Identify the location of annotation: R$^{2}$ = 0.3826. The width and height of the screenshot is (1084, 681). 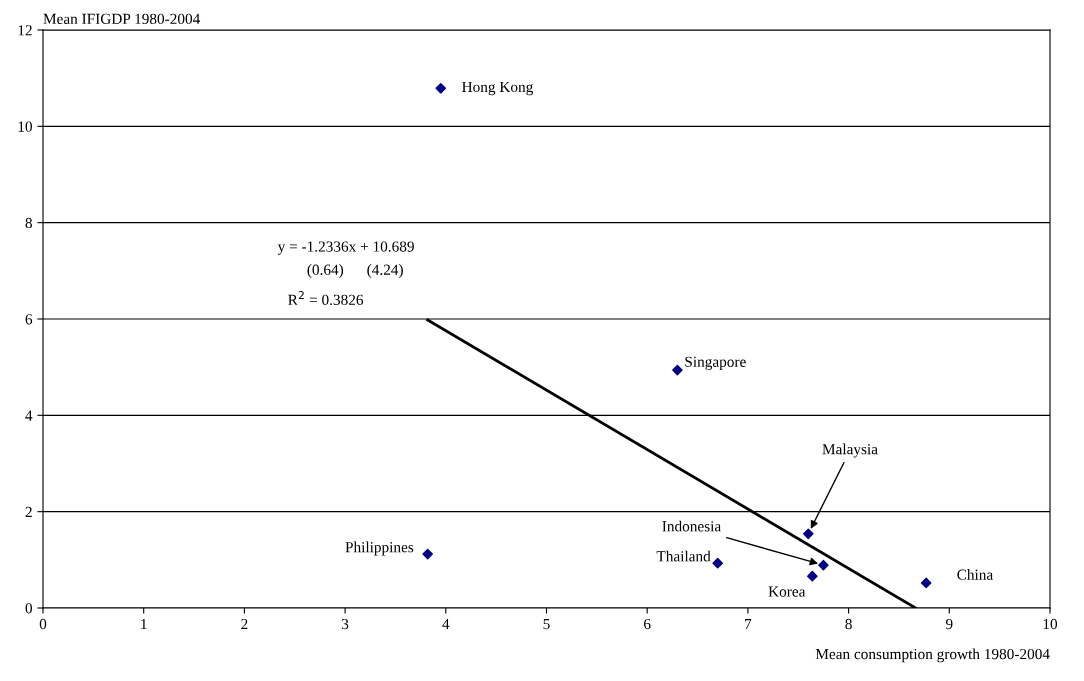
(326, 298).